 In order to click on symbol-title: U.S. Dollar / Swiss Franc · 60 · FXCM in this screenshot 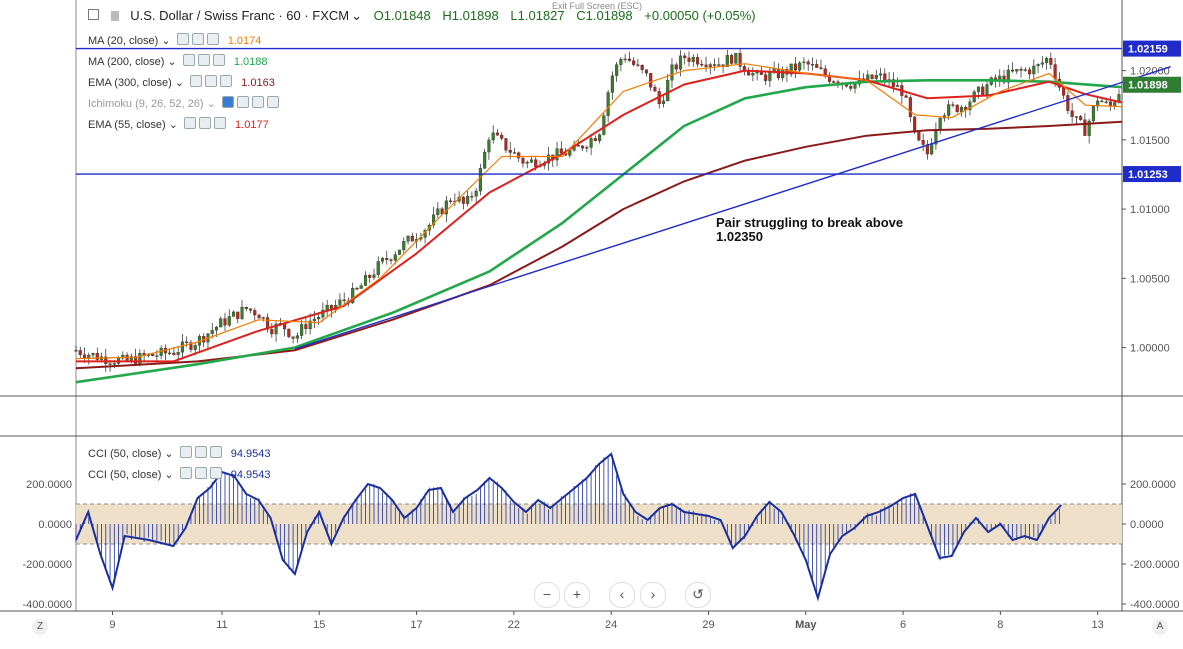, I will do `click(240, 15)`.